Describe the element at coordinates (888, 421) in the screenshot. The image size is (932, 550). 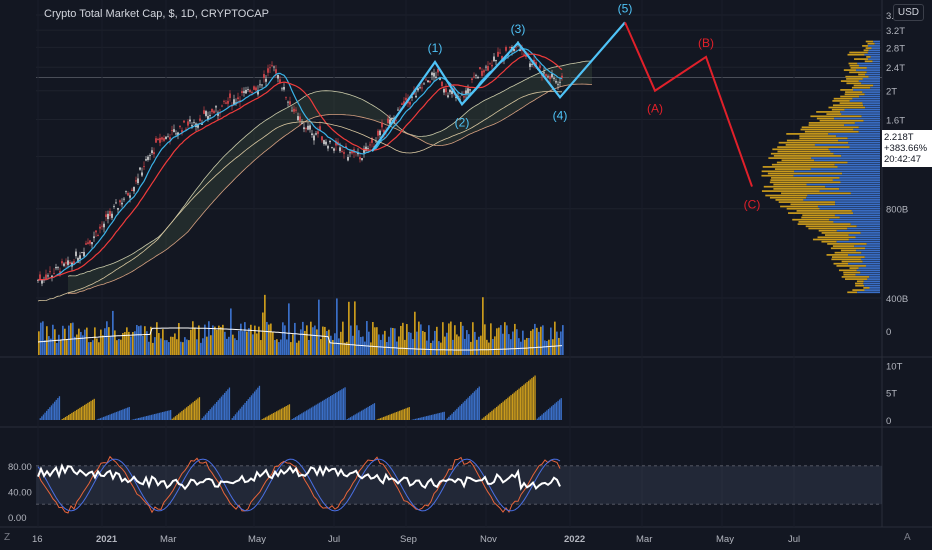
I see `cumulative-tick-label: 0` at that location.